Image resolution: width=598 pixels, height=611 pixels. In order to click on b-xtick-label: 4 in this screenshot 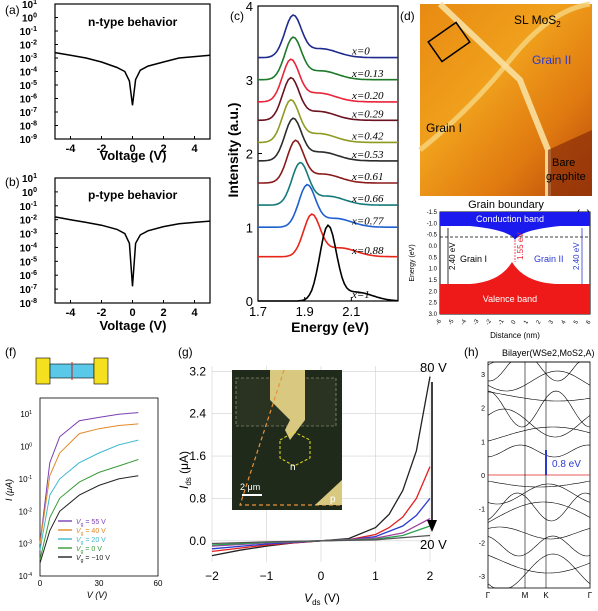, I will do `click(194, 313)`.